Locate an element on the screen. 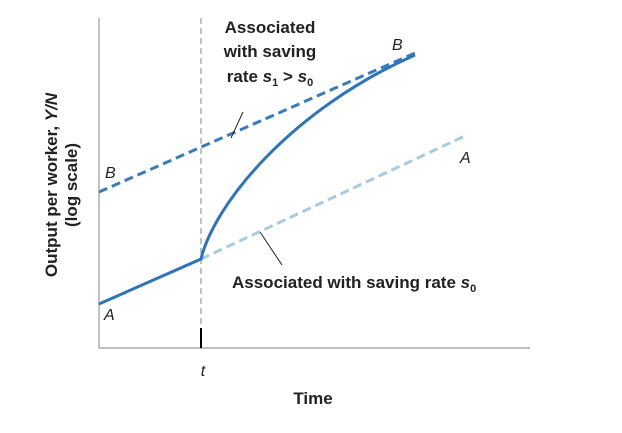 This screenshot has width=622, height=433. y-axis-note: (log scale) is located at coordinates (71, 185).